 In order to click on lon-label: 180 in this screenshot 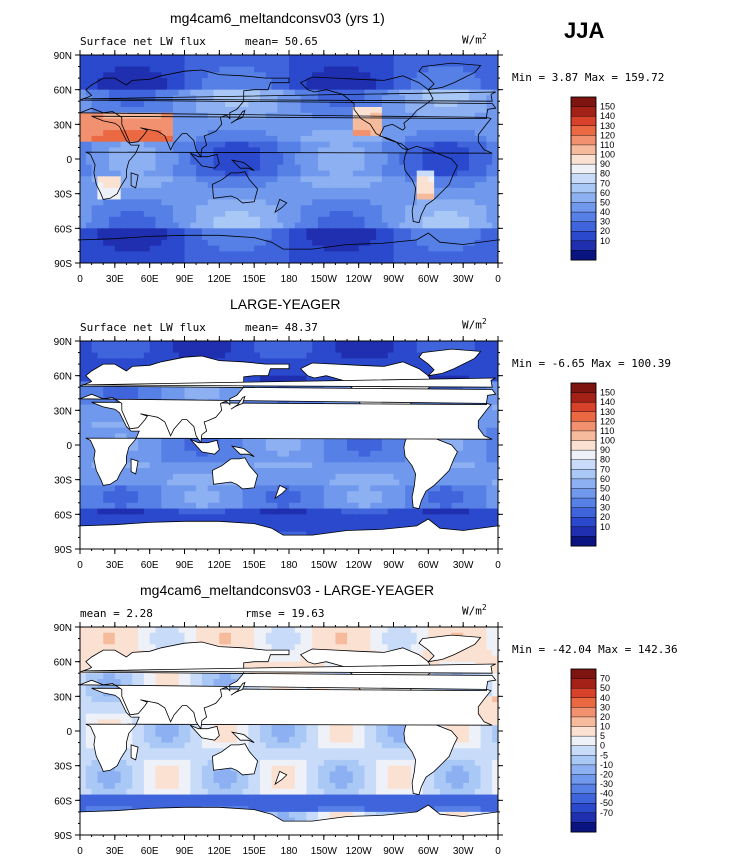, I will do `click(289, 851)`.